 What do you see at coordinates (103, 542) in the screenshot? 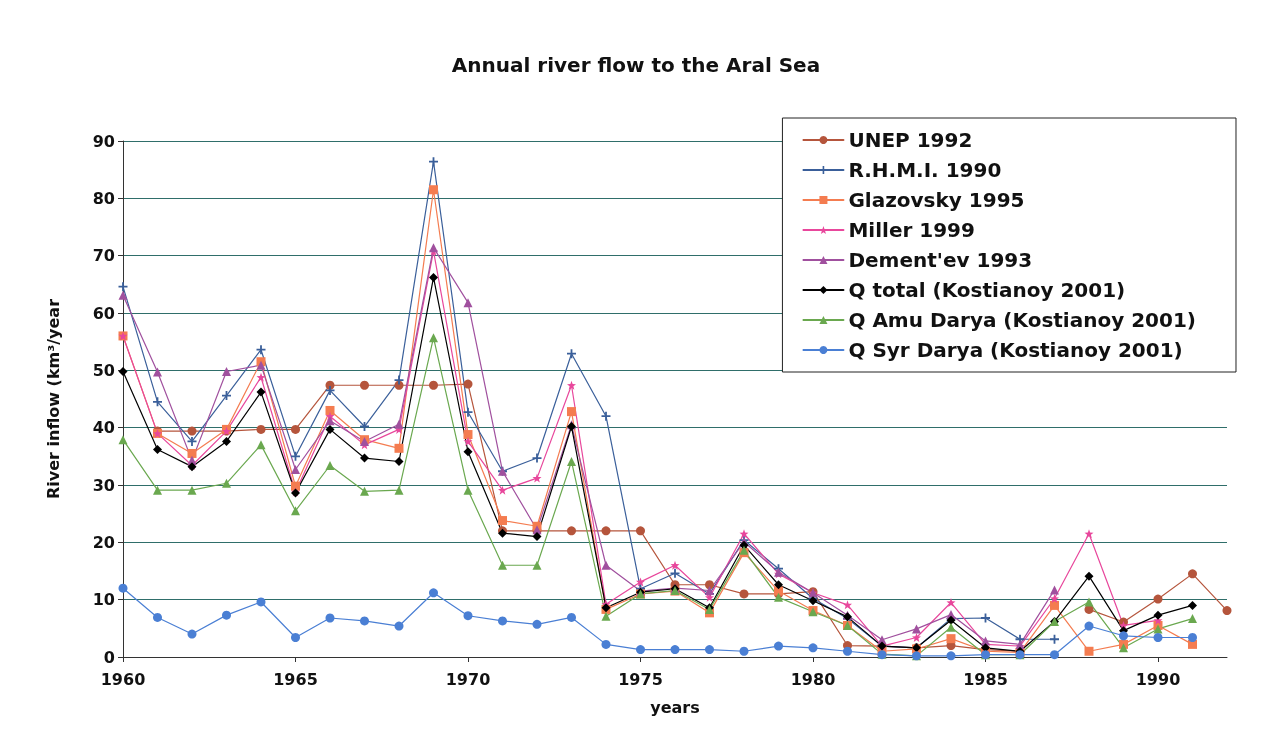
I see `y-tick-label: 20` at bounding box center [103, 542].